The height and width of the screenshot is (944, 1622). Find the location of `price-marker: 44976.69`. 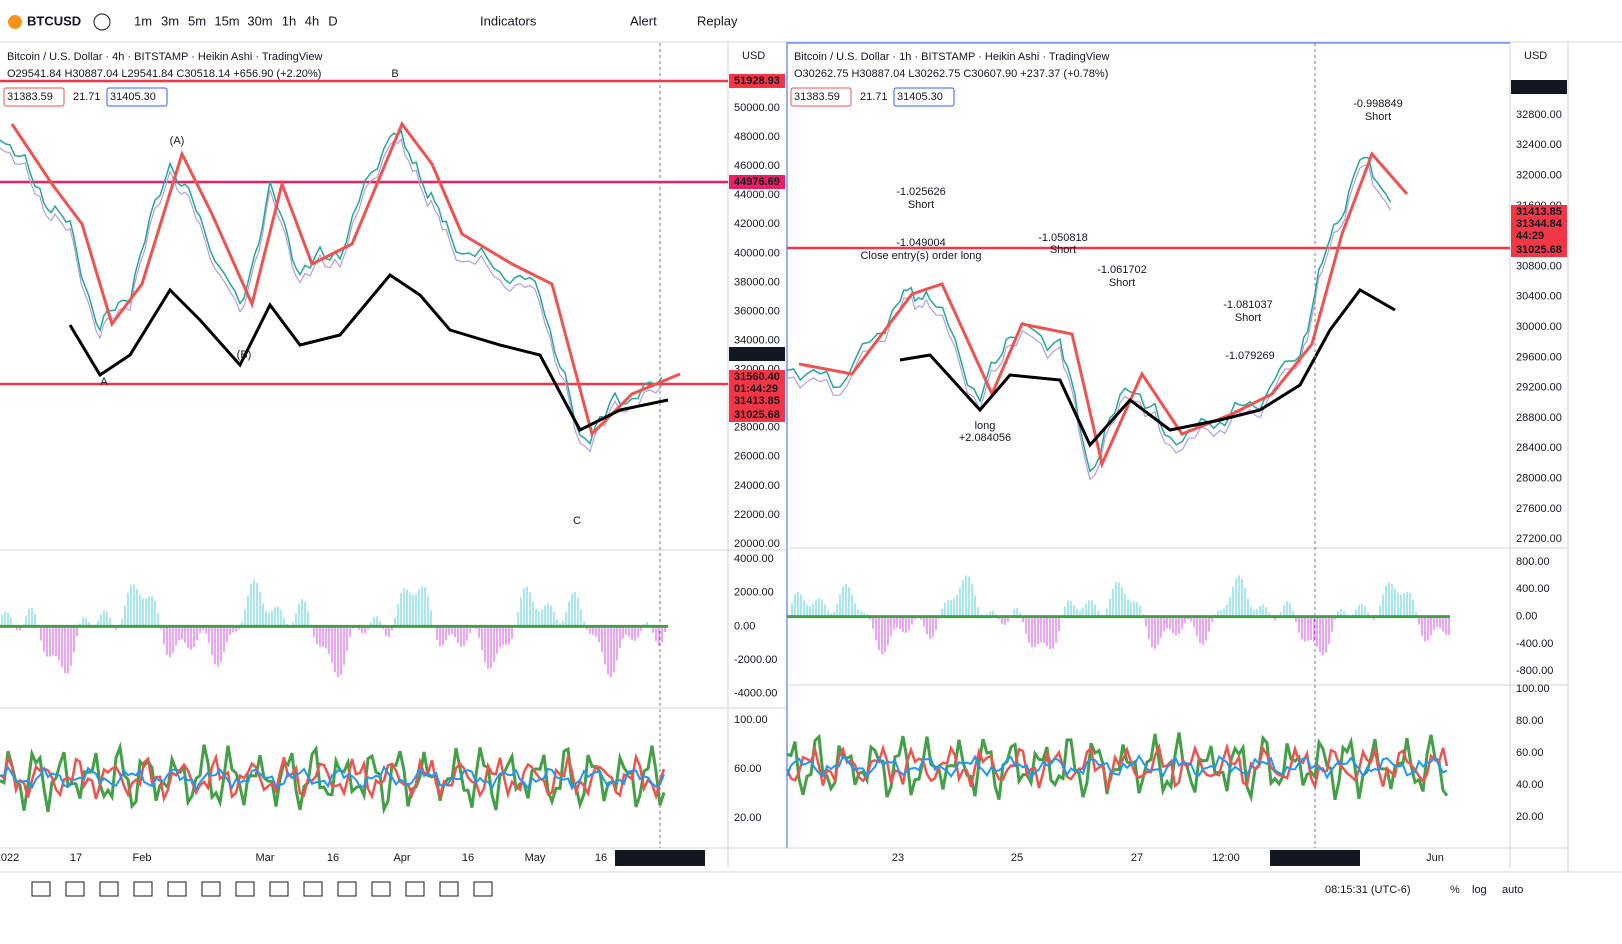

price-marker: 44976.69 is located at coordinates (757, 182).